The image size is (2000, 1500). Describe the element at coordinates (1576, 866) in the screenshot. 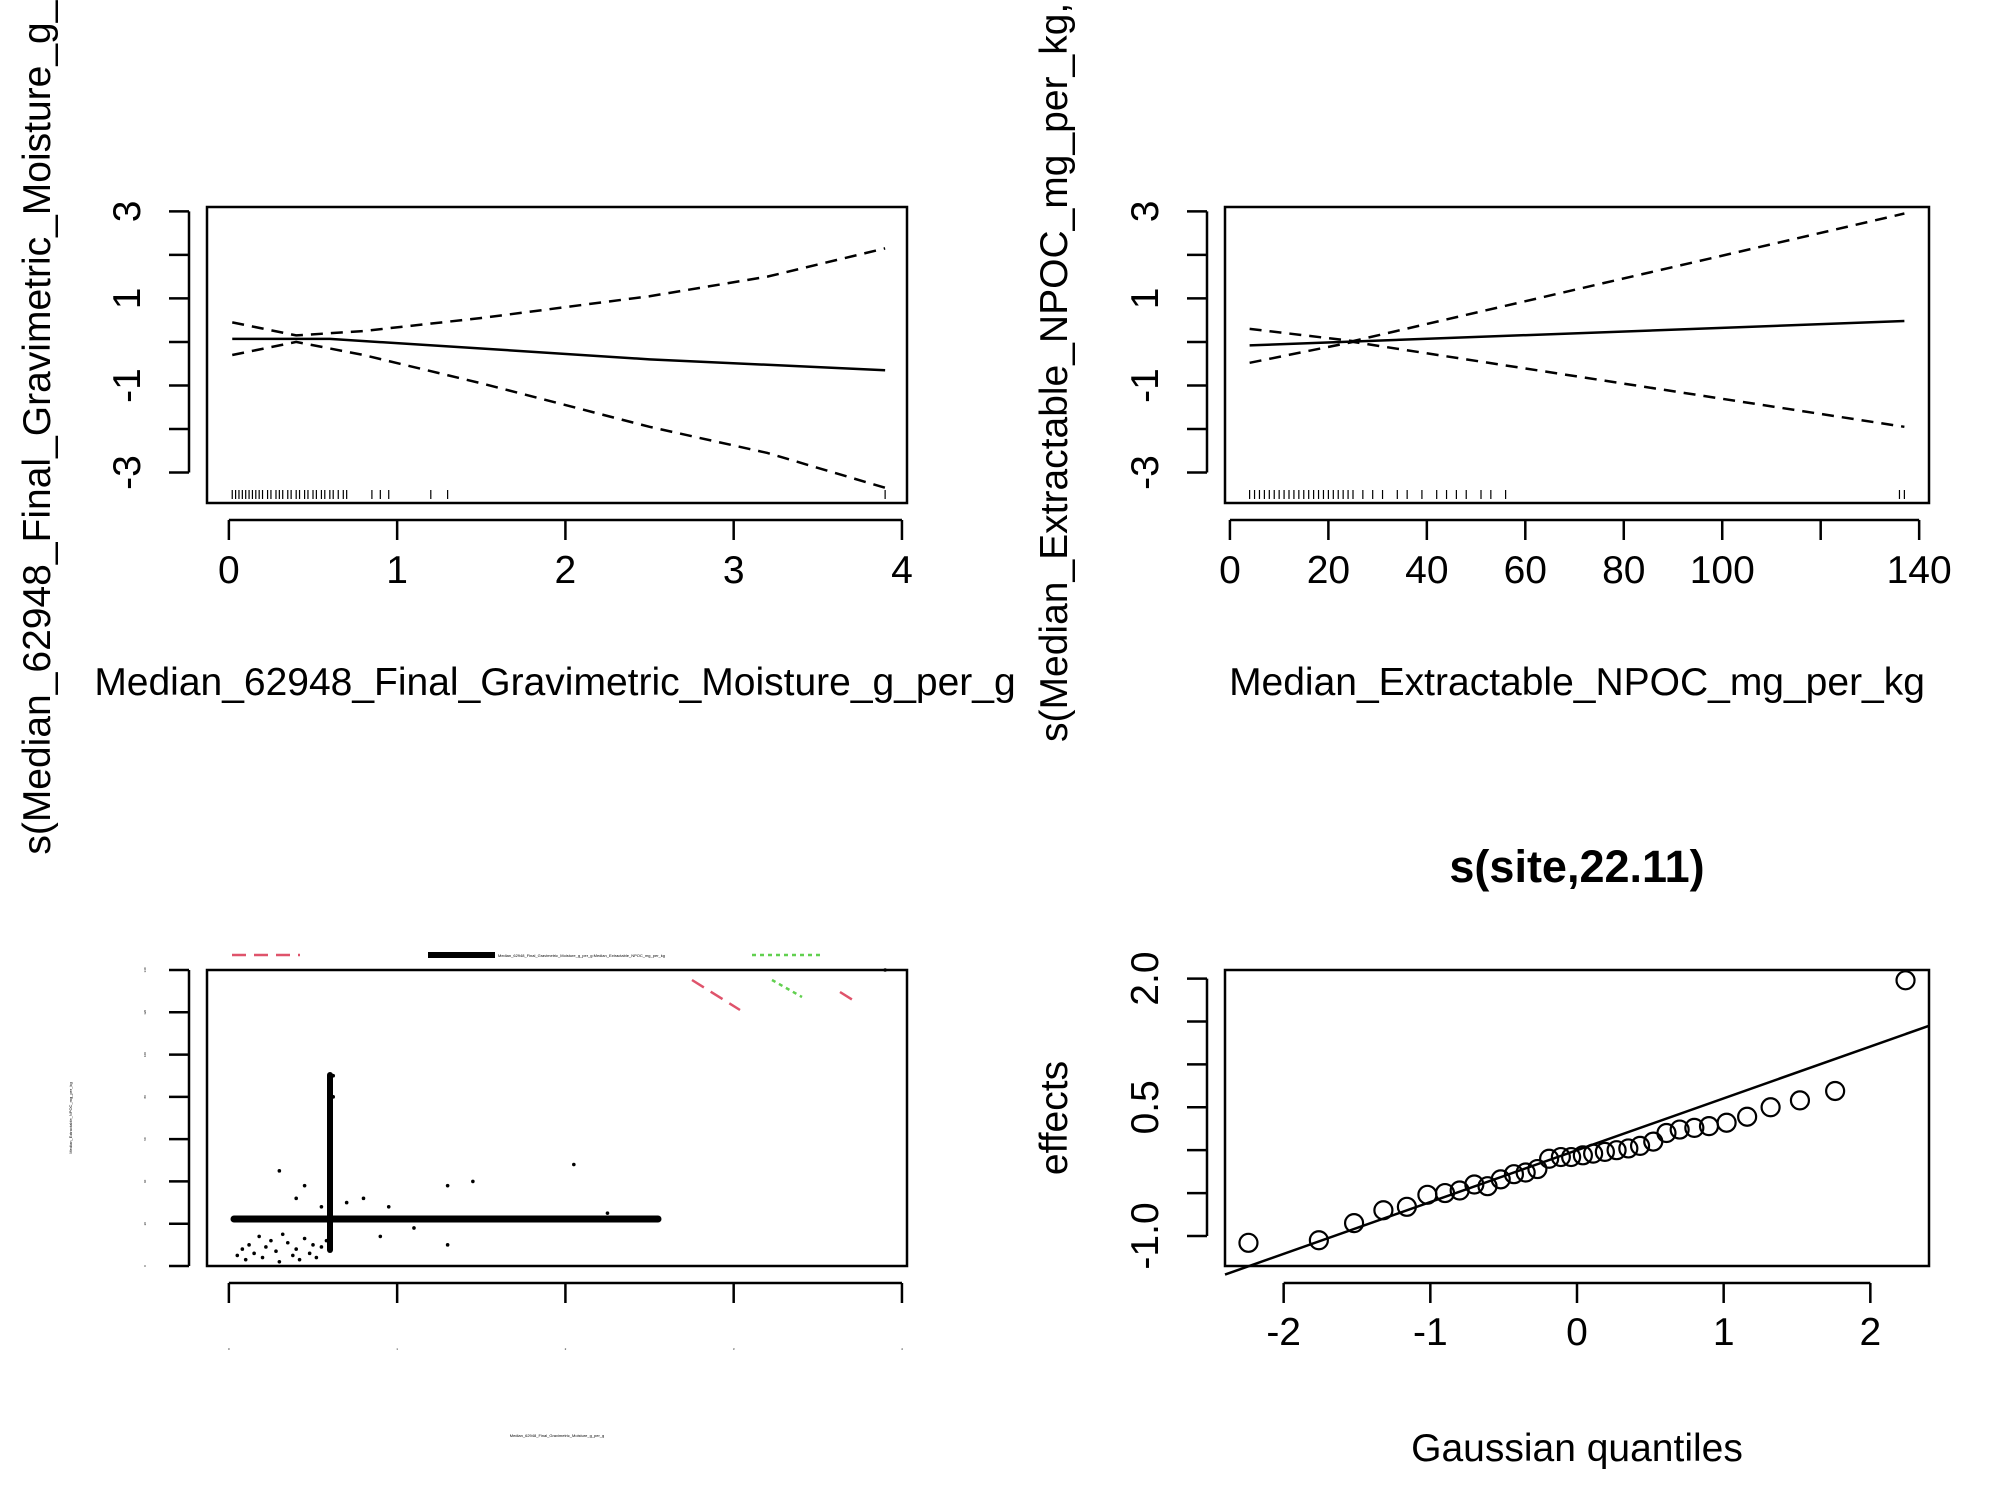

I see `panel-title: s(site,22.11)` at that location.